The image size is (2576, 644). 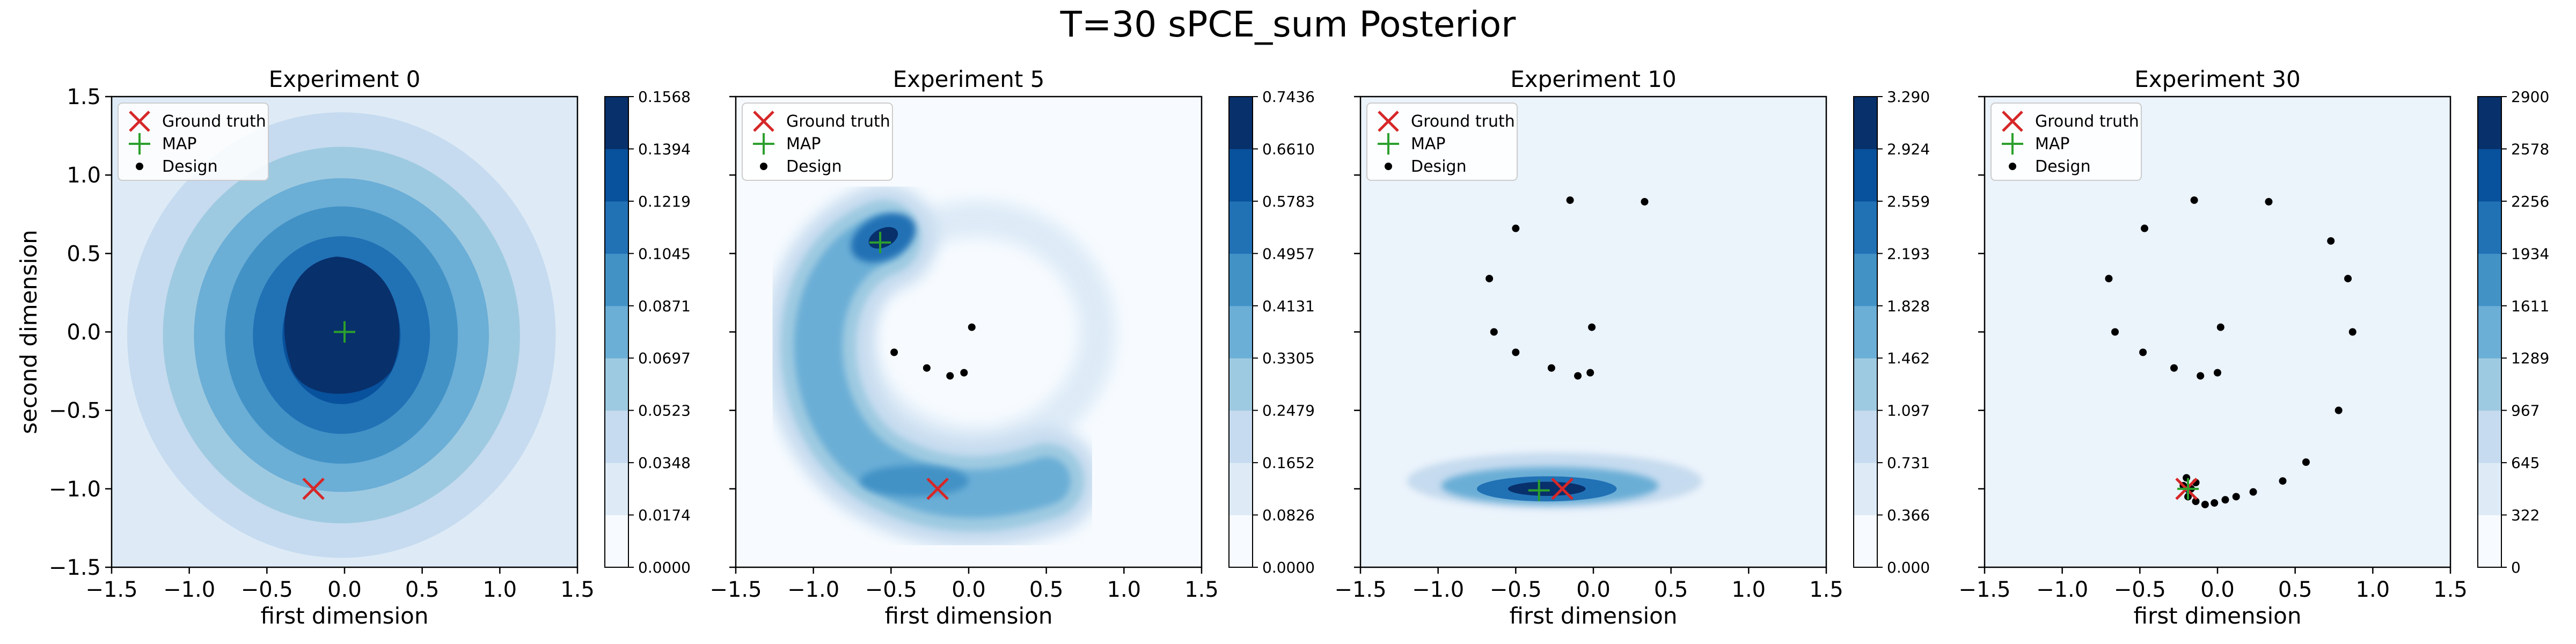 I want to click on map-marker, so click(x=2188, y=489).